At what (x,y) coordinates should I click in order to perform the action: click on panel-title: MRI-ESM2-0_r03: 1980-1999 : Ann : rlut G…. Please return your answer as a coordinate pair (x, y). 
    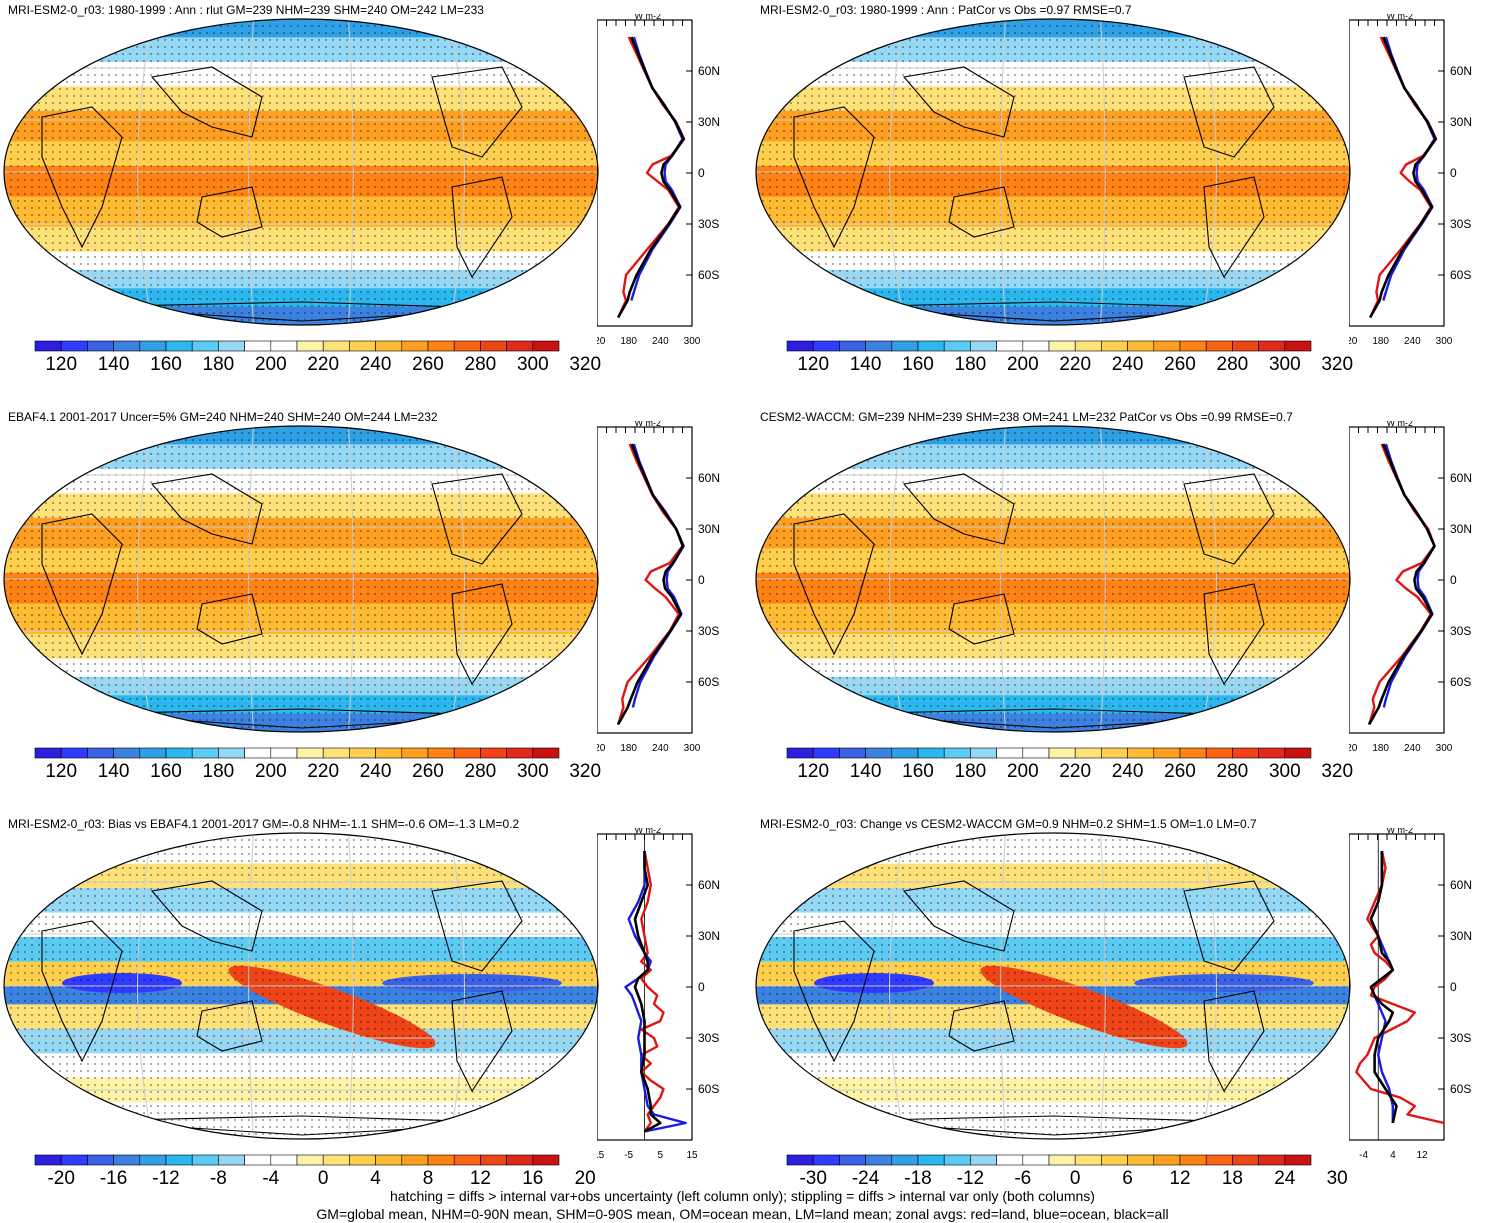
    Looking at the image, I should click on (246, 10).